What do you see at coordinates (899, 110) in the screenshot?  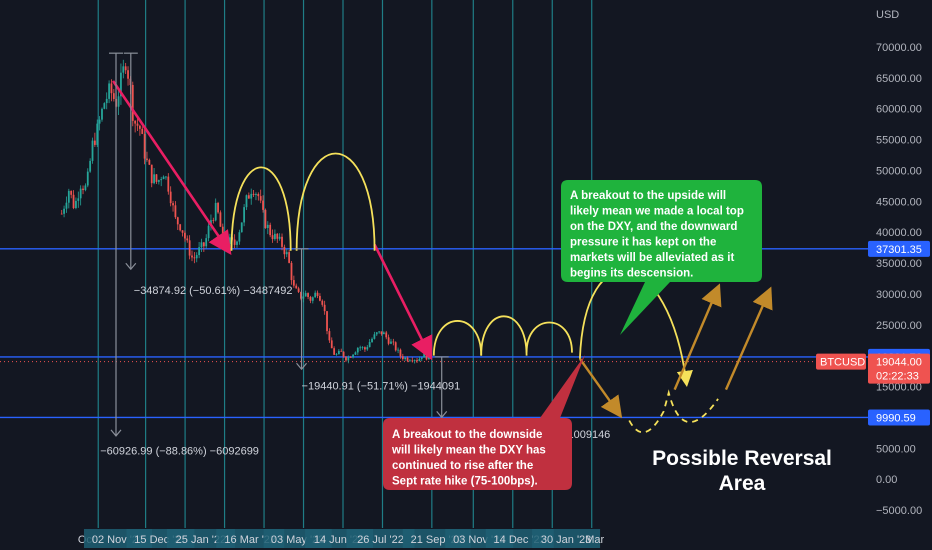 I see `y-tick-2: 60000.00` at bounding box center [899, 110].